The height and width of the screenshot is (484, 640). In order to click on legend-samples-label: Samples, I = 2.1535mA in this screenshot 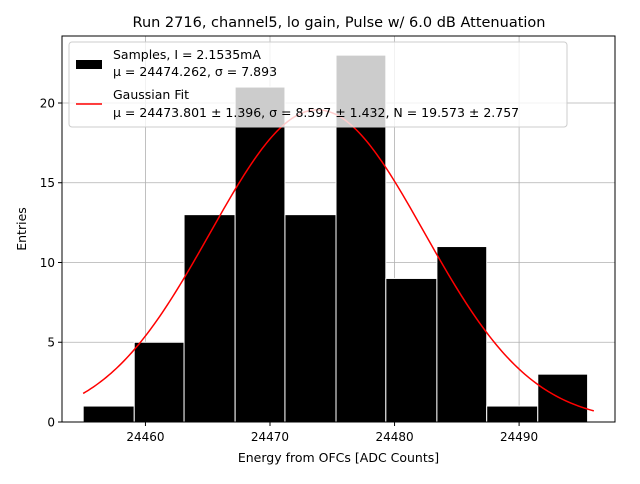, I will do `click(187, 54)`.